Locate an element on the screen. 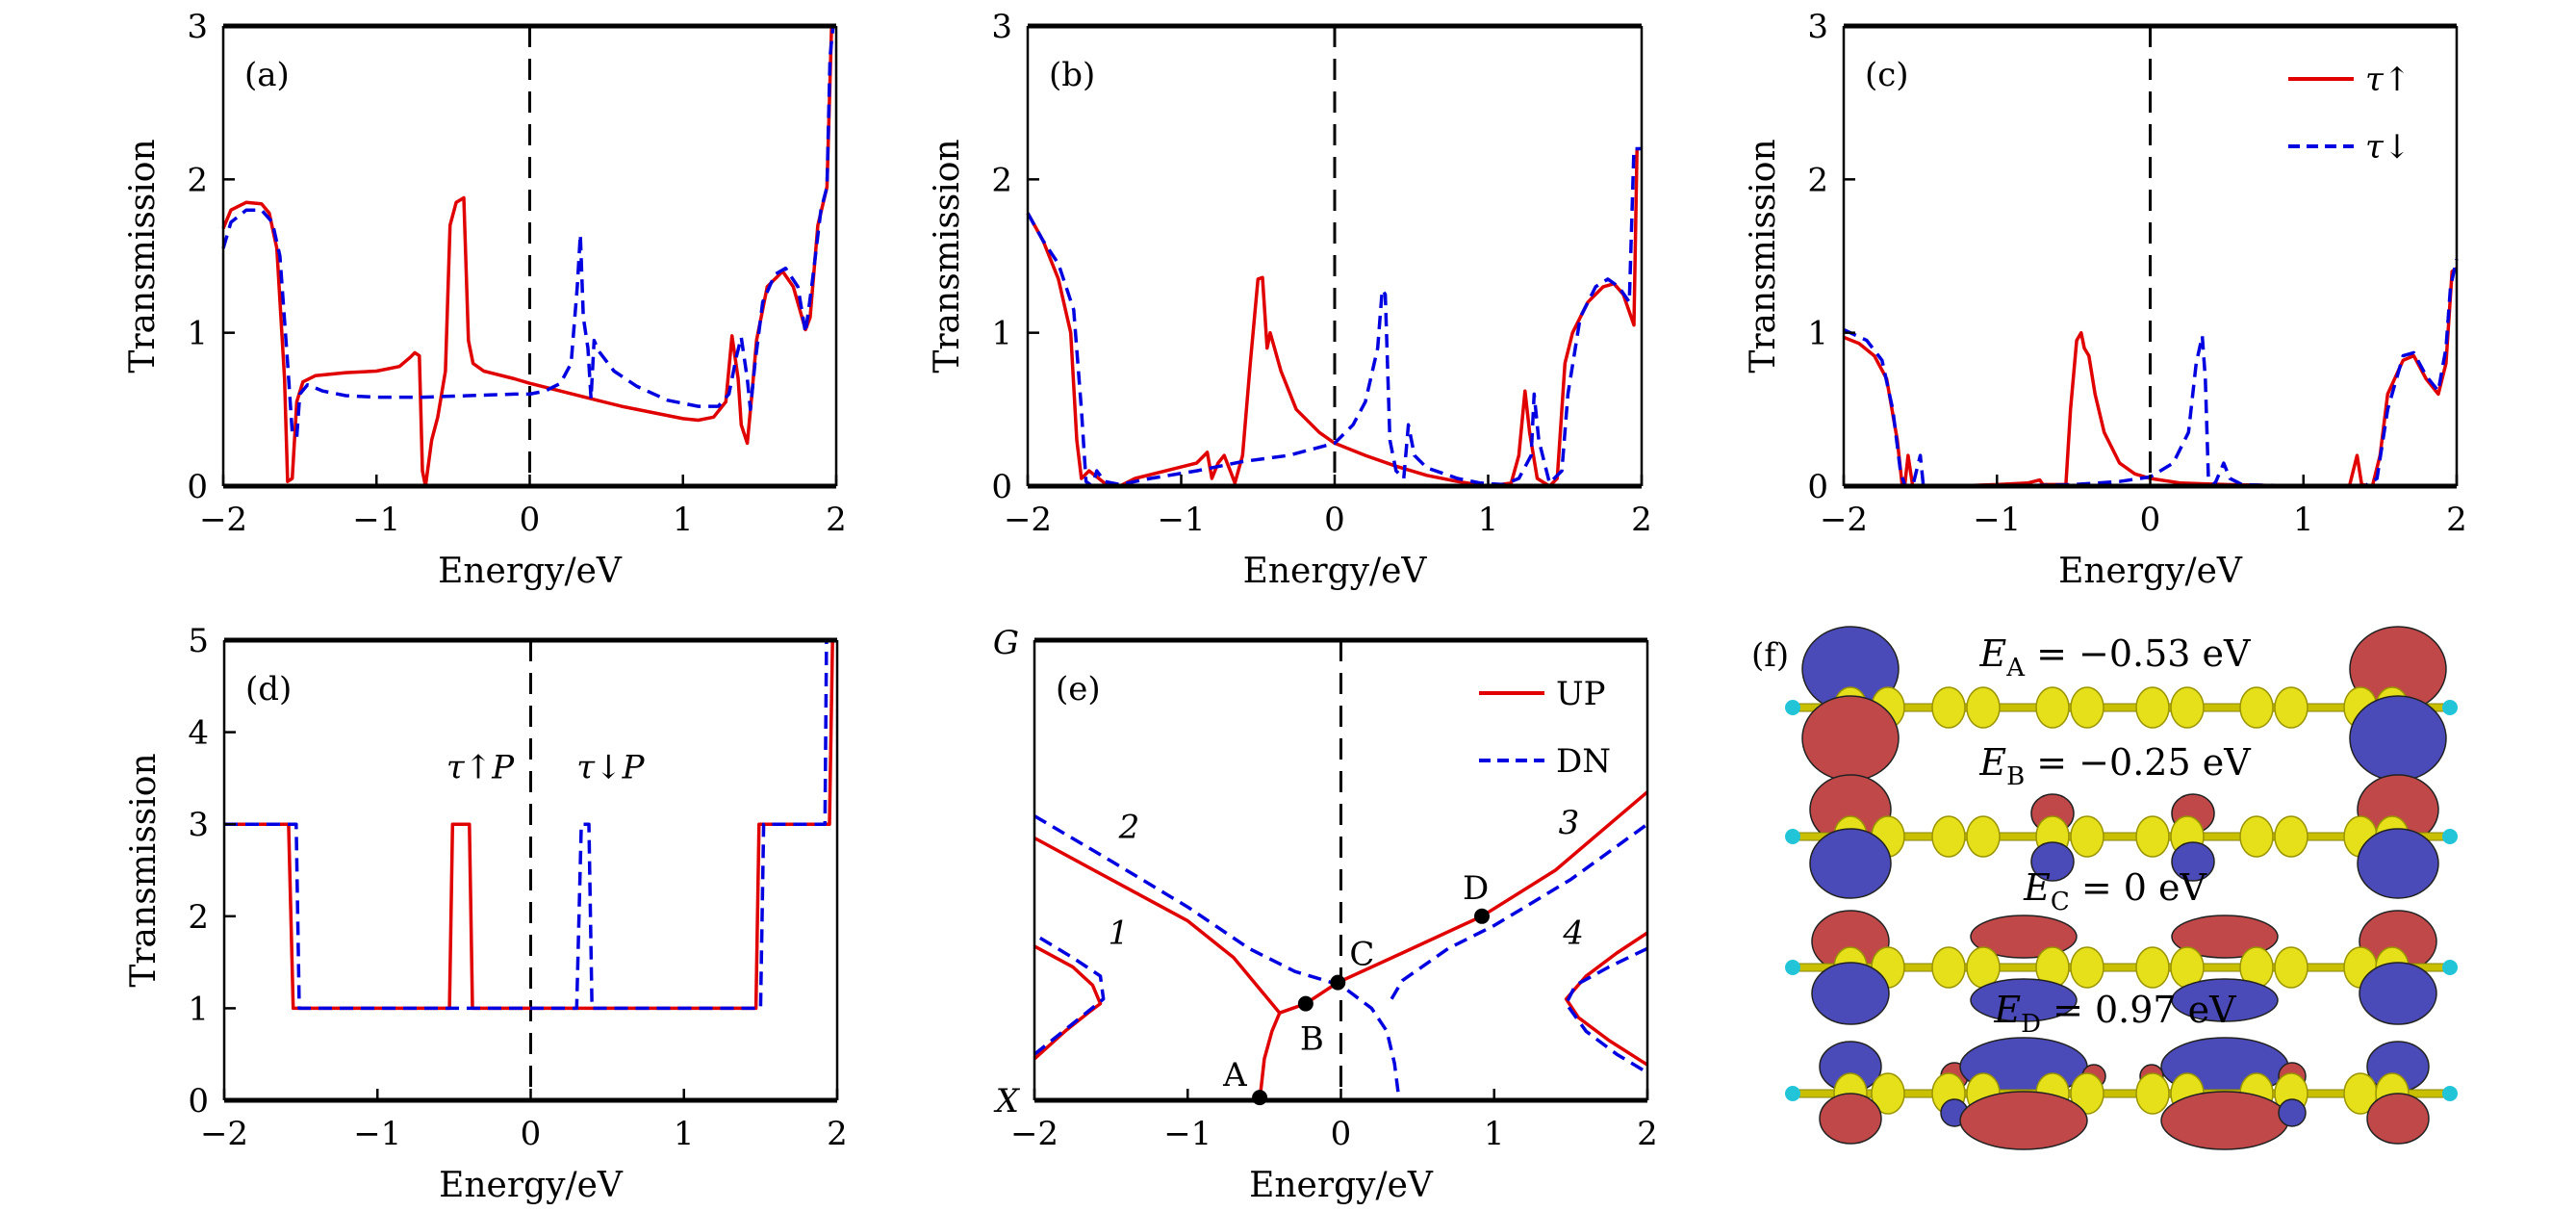 The image size is (2576, 1211). annotation-label: 4 is located at coordinates (1573, 933).